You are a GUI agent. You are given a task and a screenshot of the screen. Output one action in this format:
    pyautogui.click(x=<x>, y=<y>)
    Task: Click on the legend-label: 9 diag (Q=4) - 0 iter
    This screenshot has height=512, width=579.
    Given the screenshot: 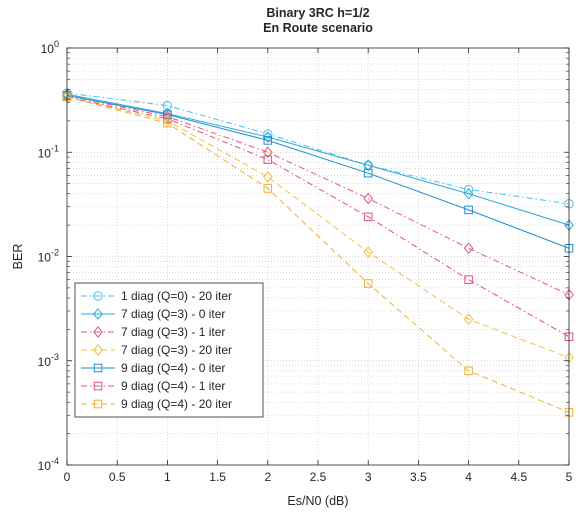 What is the action you would take?
    pyautogui.click(x=173, y=368)
    